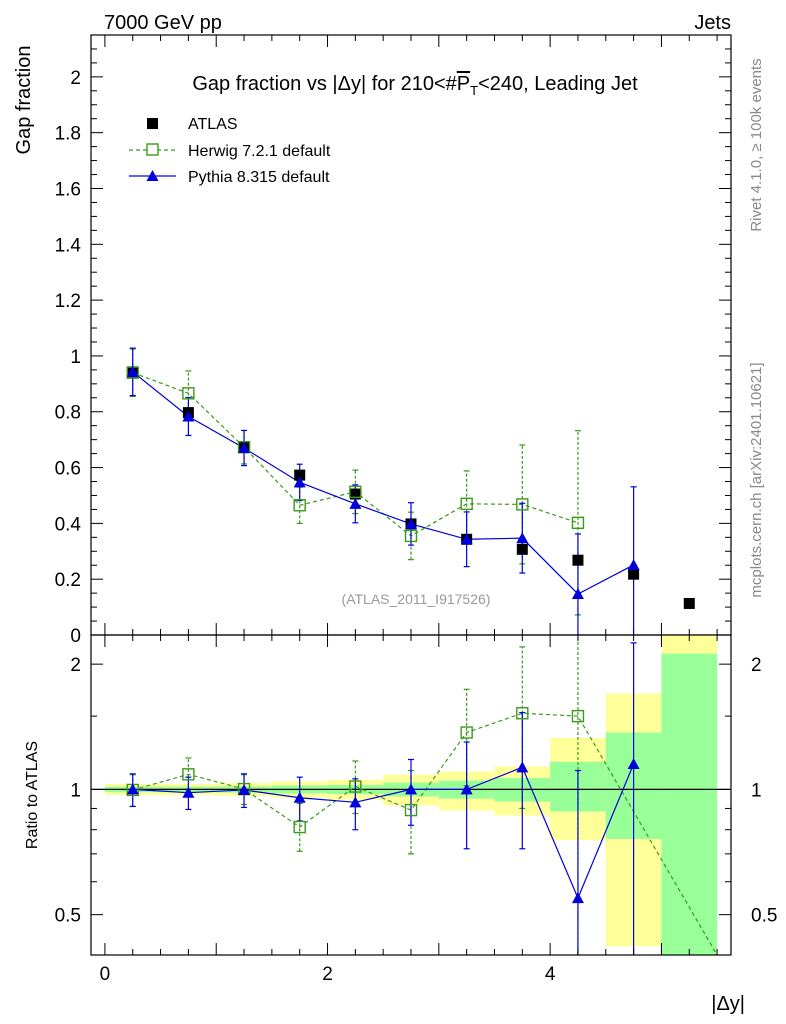 The width and height of the screenshot is (786, 1024). I want to click on ratio-ylabel: Ratio to ATLAS, so click(32, 795).